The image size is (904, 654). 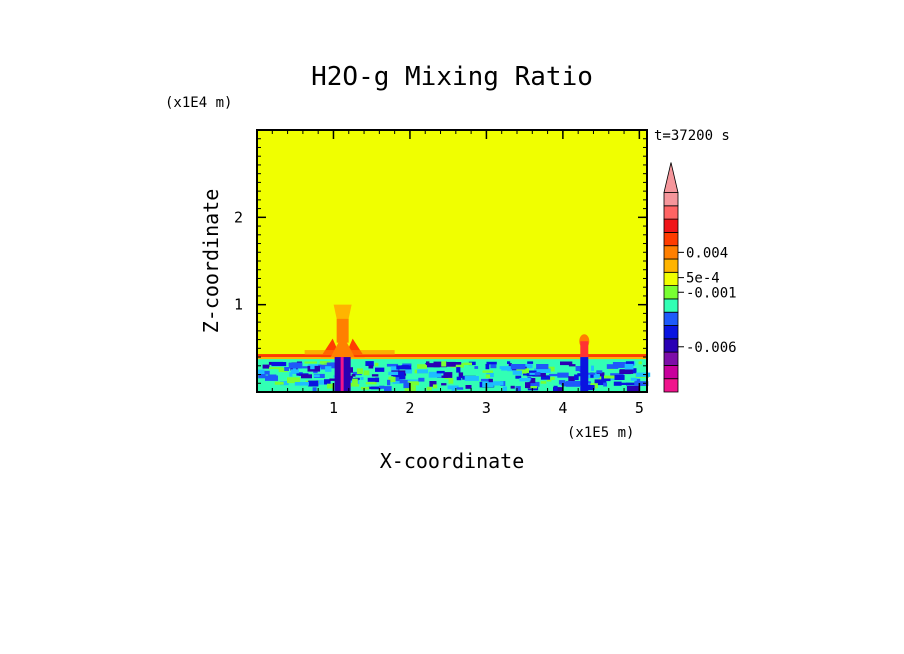 What do you see at coordinates (711, 293) in the screenshot?
I see `colorbar-label: -0.001` at bounding box center [711, 293].